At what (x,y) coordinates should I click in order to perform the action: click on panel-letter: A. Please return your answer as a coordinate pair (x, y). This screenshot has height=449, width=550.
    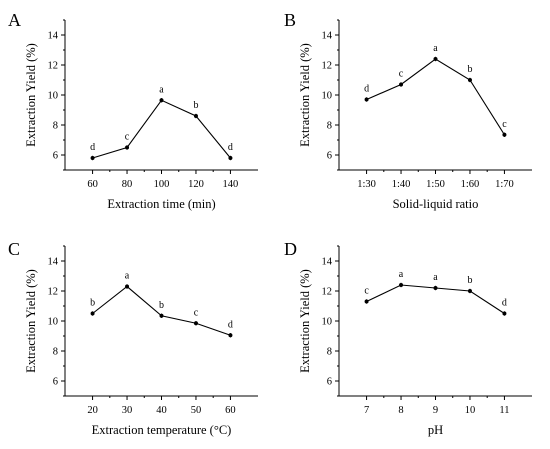
    Looking at the image, I should click on (14, 20).